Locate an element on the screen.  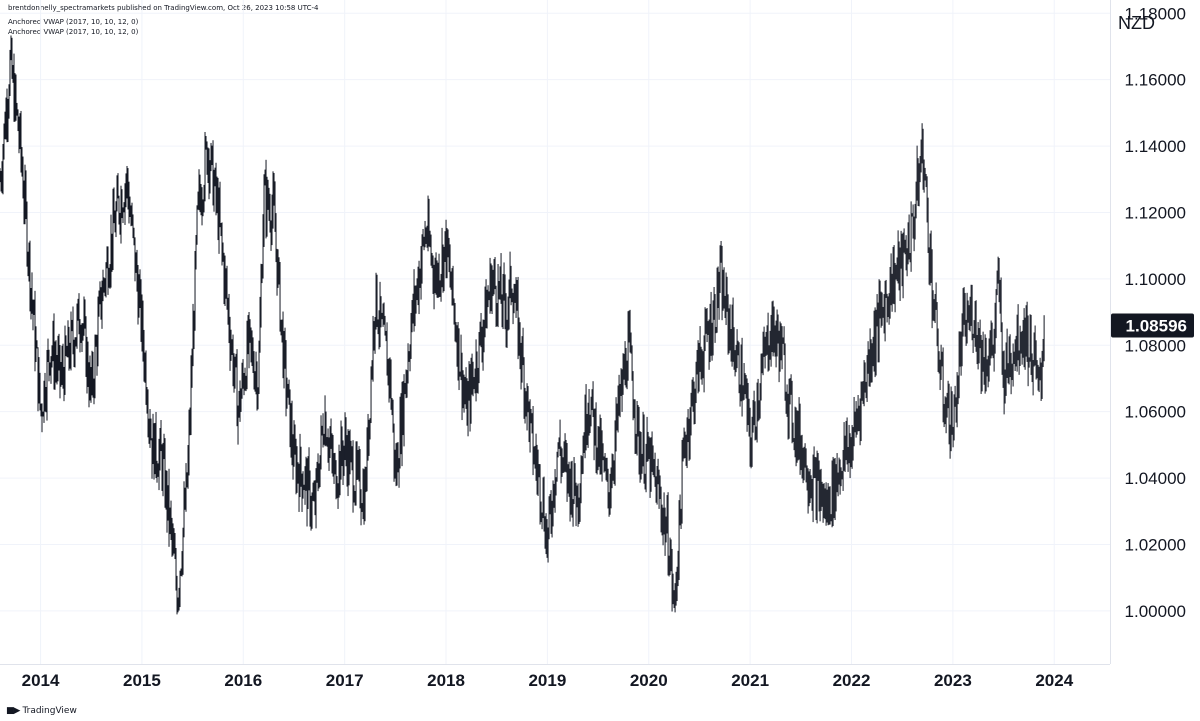
current-price-badge-bg is located at coordinates (1152, 325).